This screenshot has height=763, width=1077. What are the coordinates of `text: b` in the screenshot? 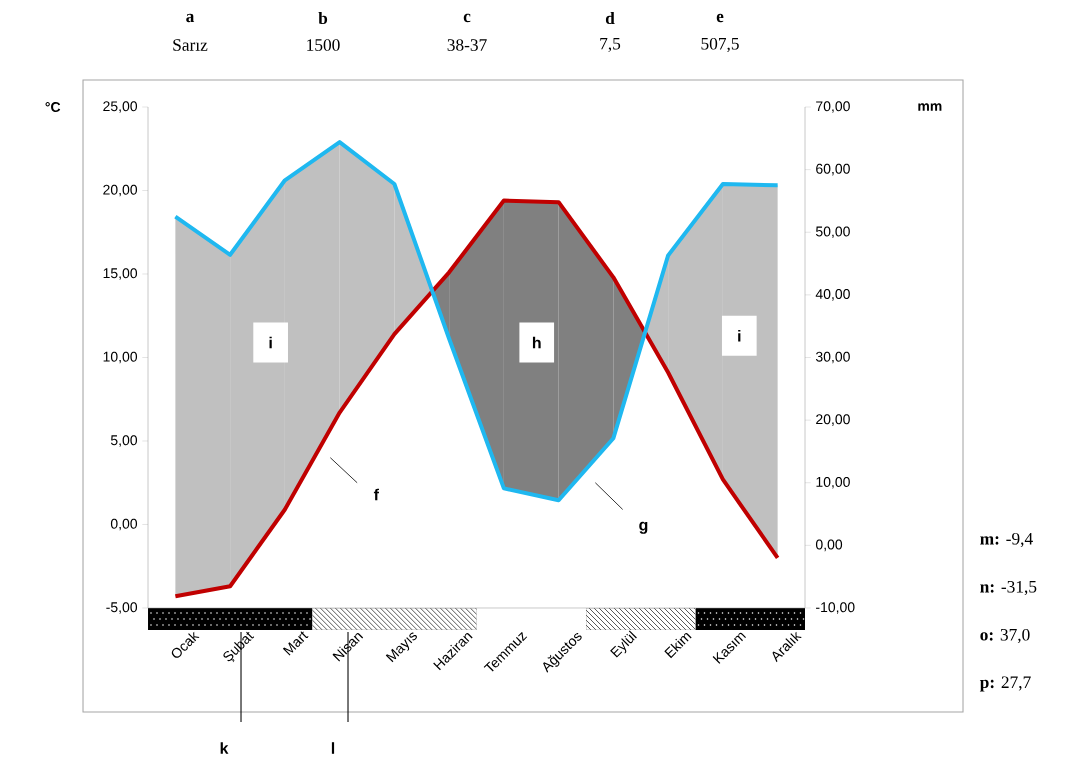 It's located at (323, 18).